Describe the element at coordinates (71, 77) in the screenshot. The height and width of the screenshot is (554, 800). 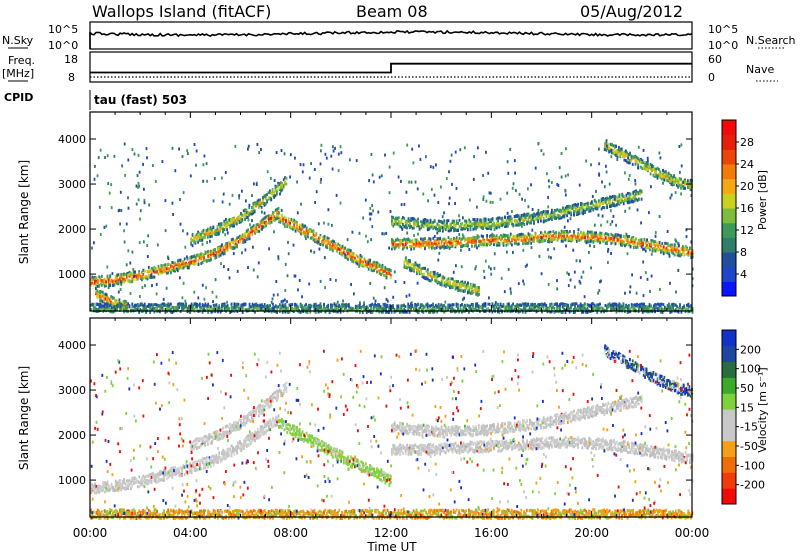
I see `freq-tick-bottom: 8` at that location.